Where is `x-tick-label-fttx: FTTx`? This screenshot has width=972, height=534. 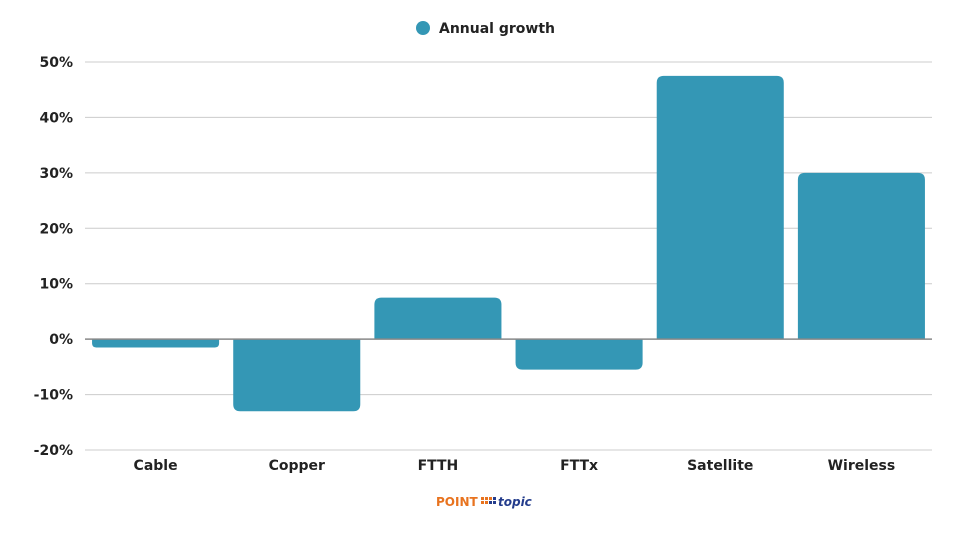
x-tick-label-fttx: FTTx is located at coordinates (579, 466).